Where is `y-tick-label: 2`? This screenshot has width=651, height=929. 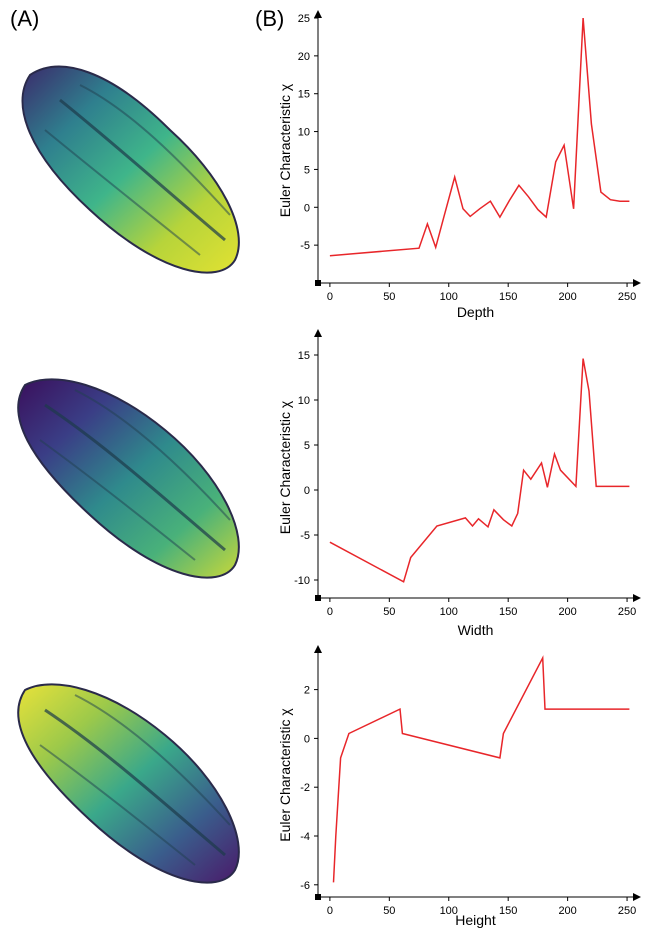 y-tick-label: 2 is located at coordinates (307, 691).